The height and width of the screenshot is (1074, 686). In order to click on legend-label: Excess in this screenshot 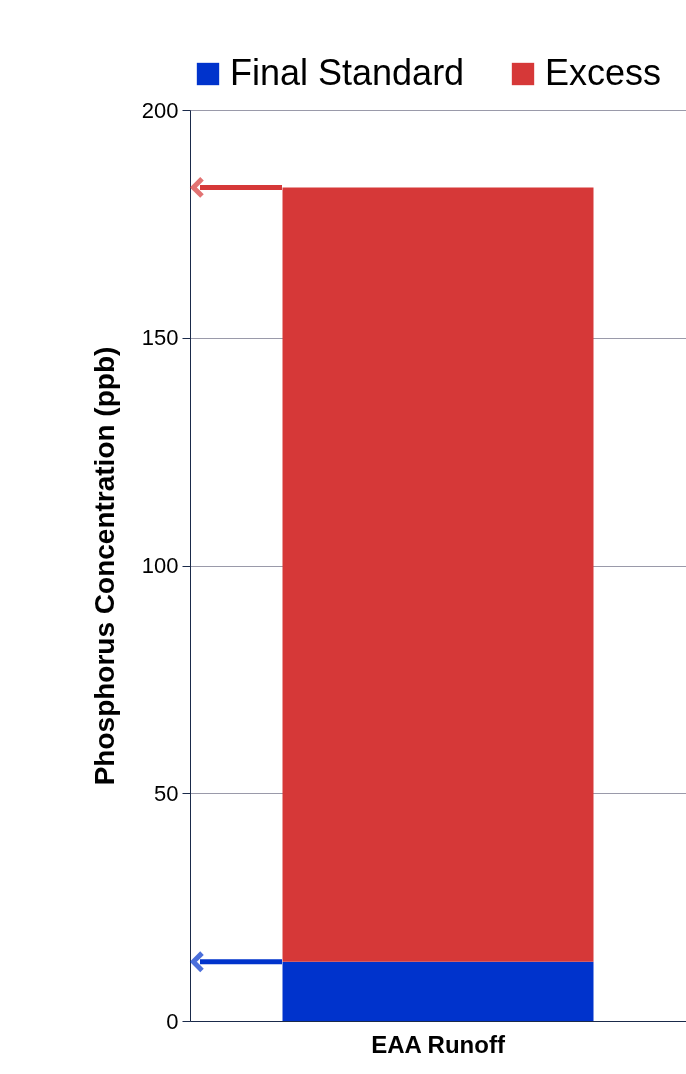, I will do `click(603, 72)`.